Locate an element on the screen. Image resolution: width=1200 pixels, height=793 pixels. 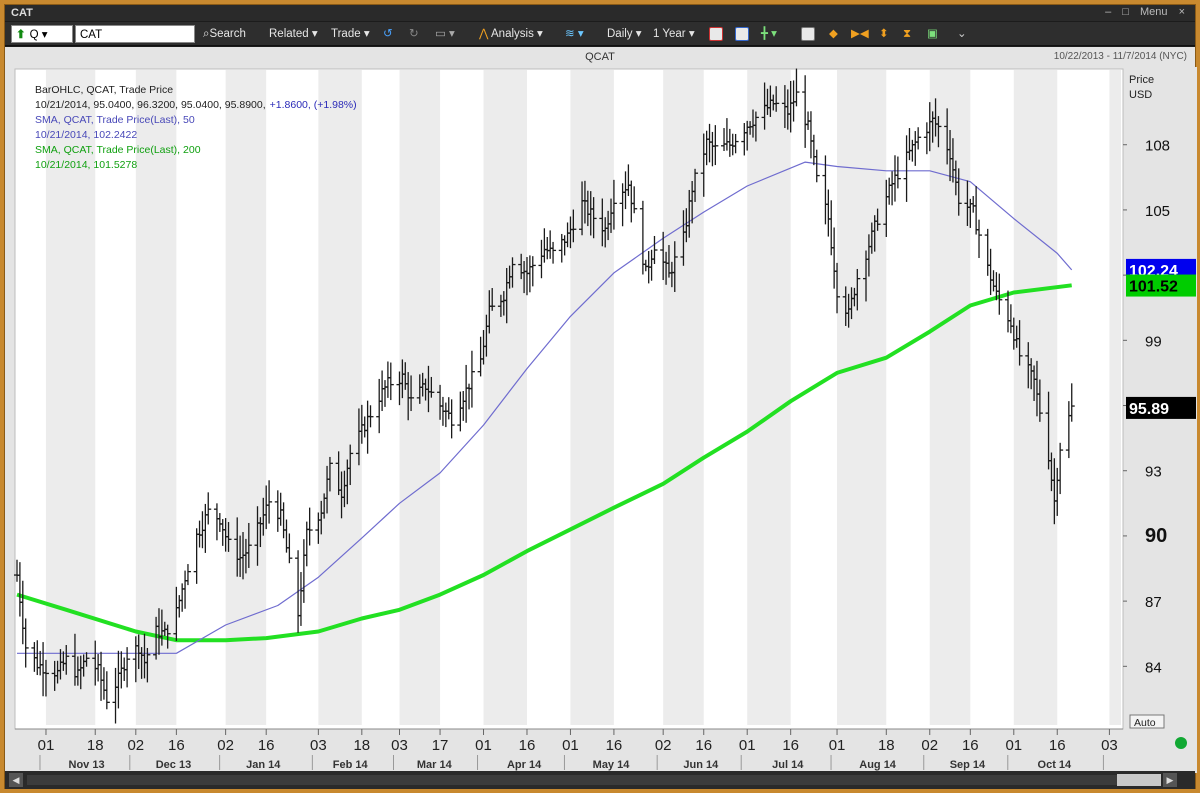
interval-select: Daily ▾ is located at coordinates (624, 34).